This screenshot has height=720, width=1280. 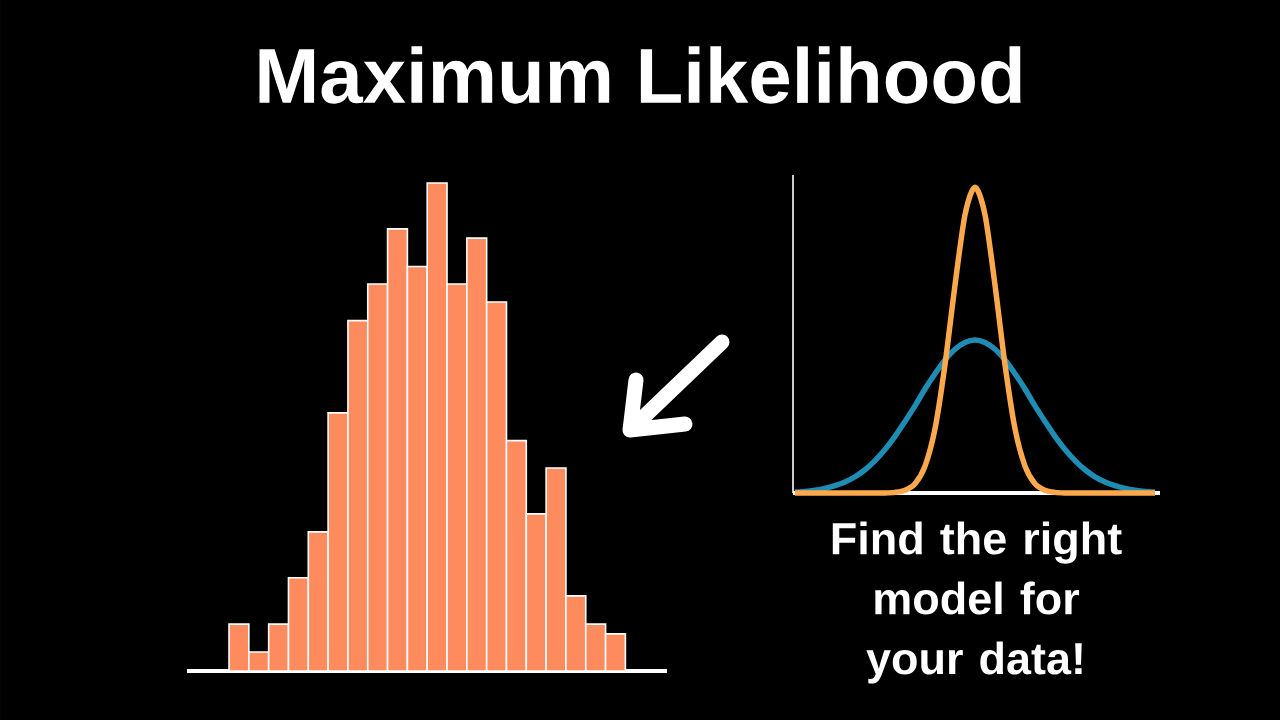 What do you see at coordinates (640, 75) in the screenshot?
I see `chart-title: Maximum Likelihood` at bounding box center [640, 75].